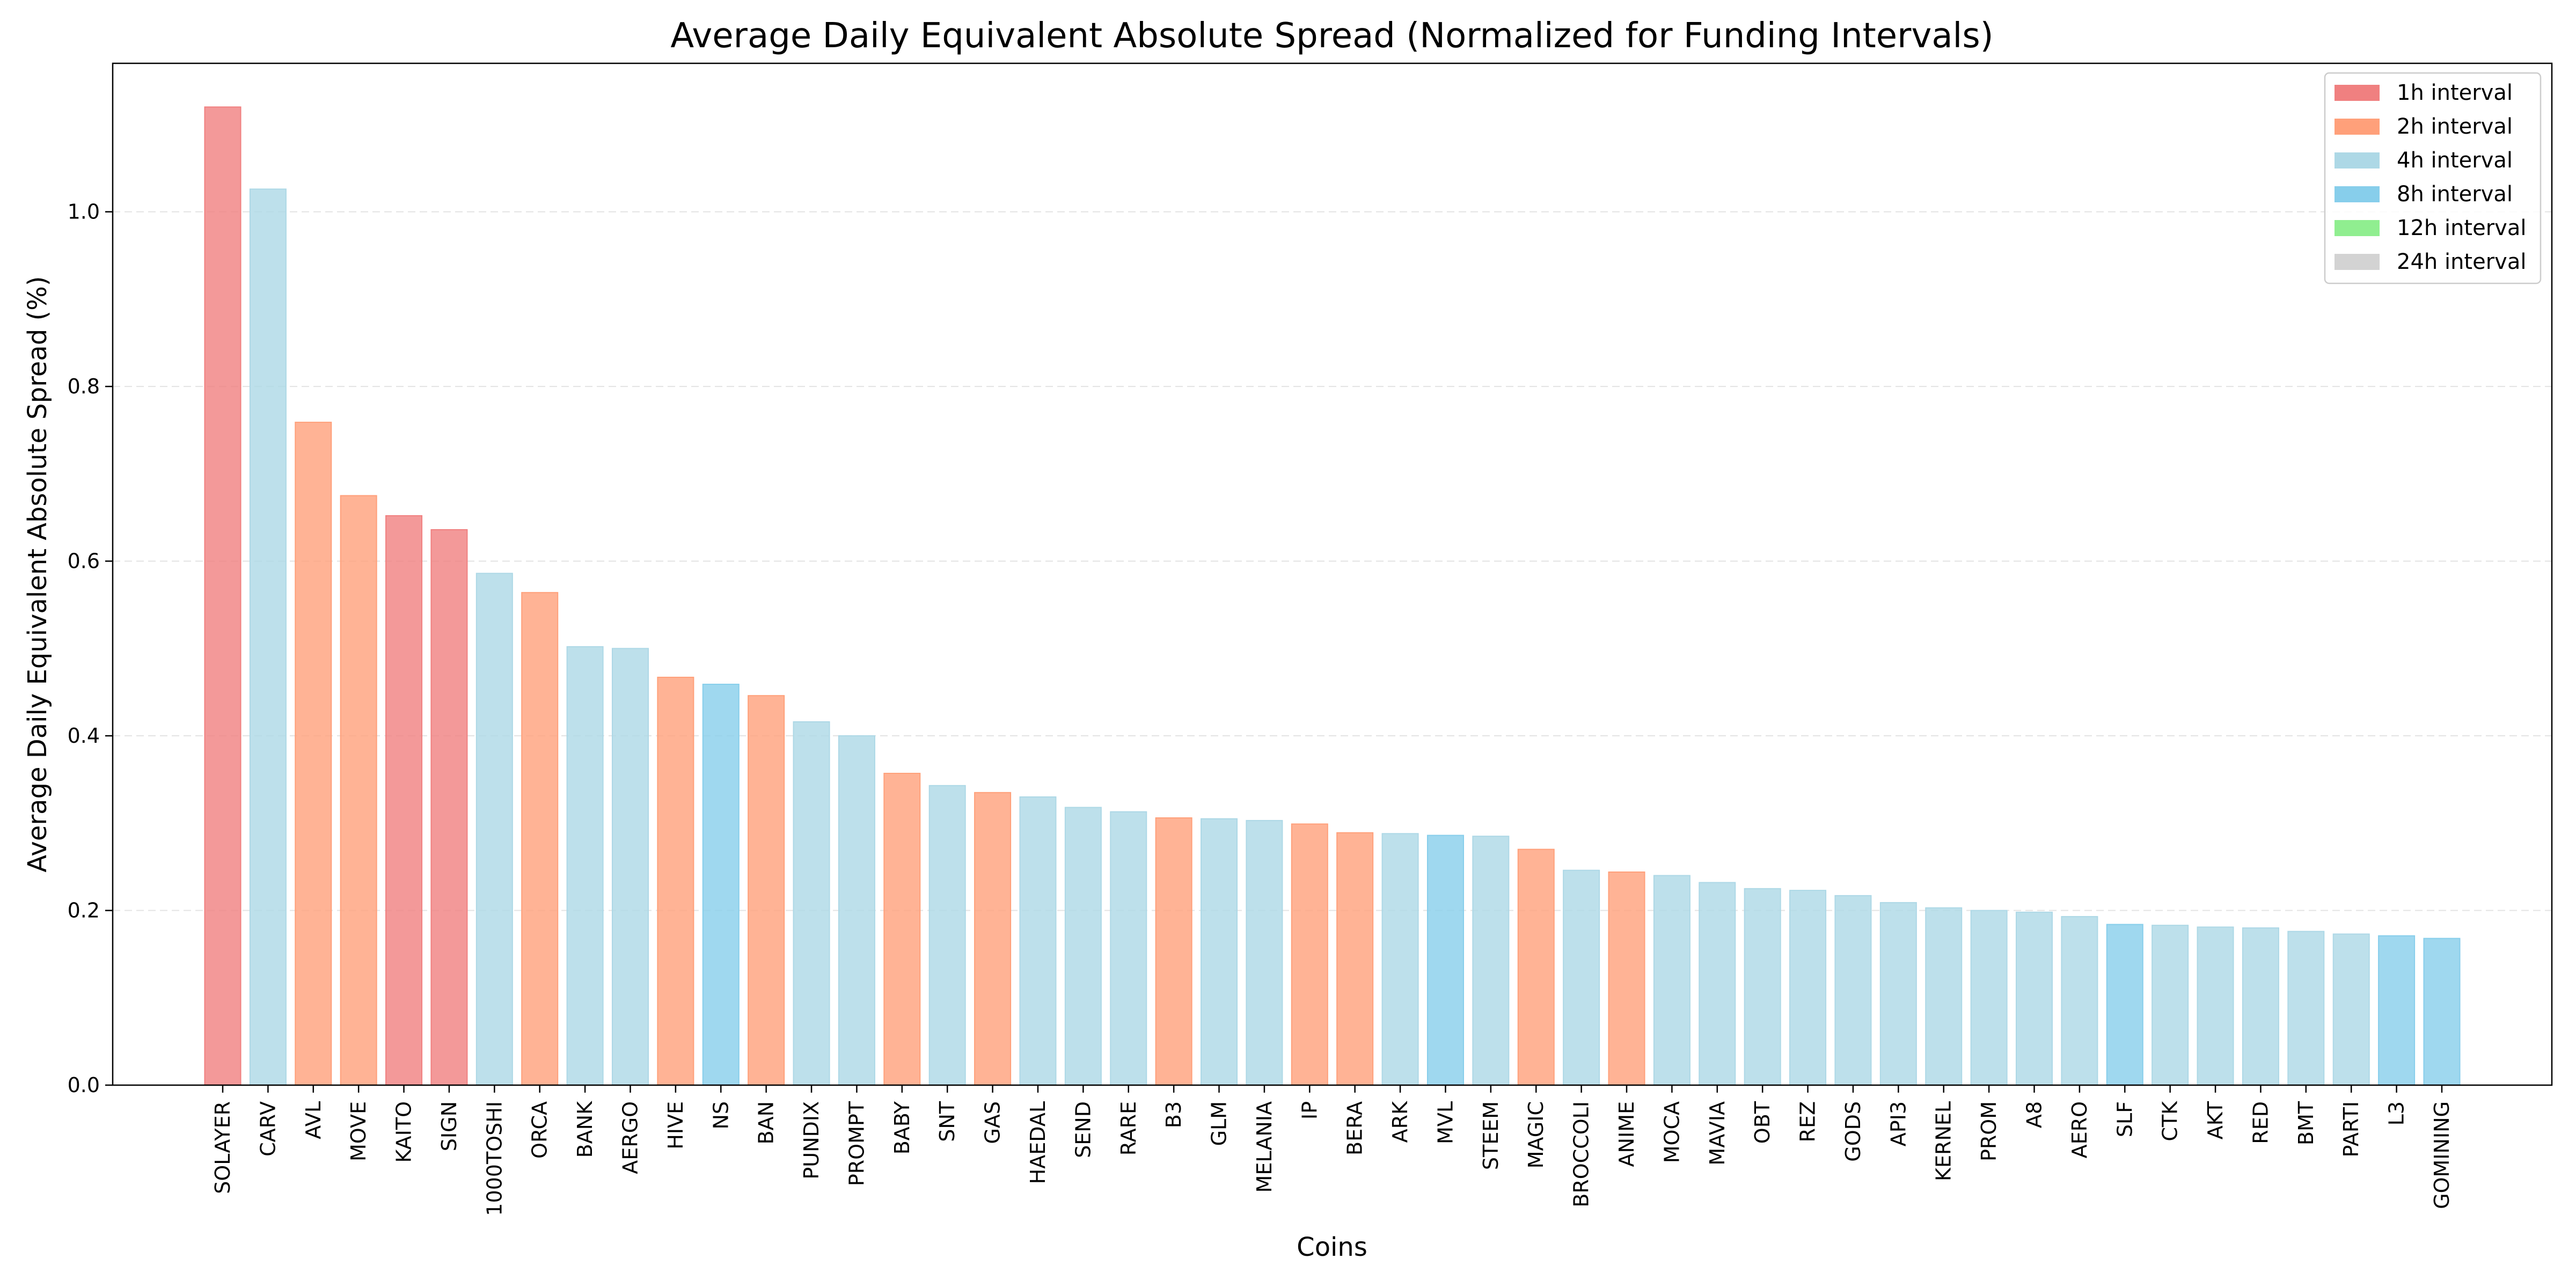 Image resolution: width=2576 pixels, height=1288 pixels. Describe the element at coordinates (1626, 1134) in the screenshot. I see `x-tick-label: ANIME` at that location.